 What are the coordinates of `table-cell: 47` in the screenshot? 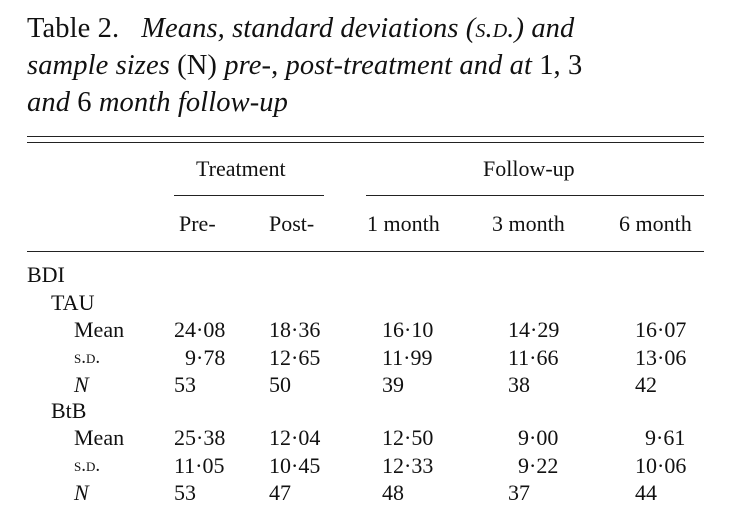 It's located at (280, 492).